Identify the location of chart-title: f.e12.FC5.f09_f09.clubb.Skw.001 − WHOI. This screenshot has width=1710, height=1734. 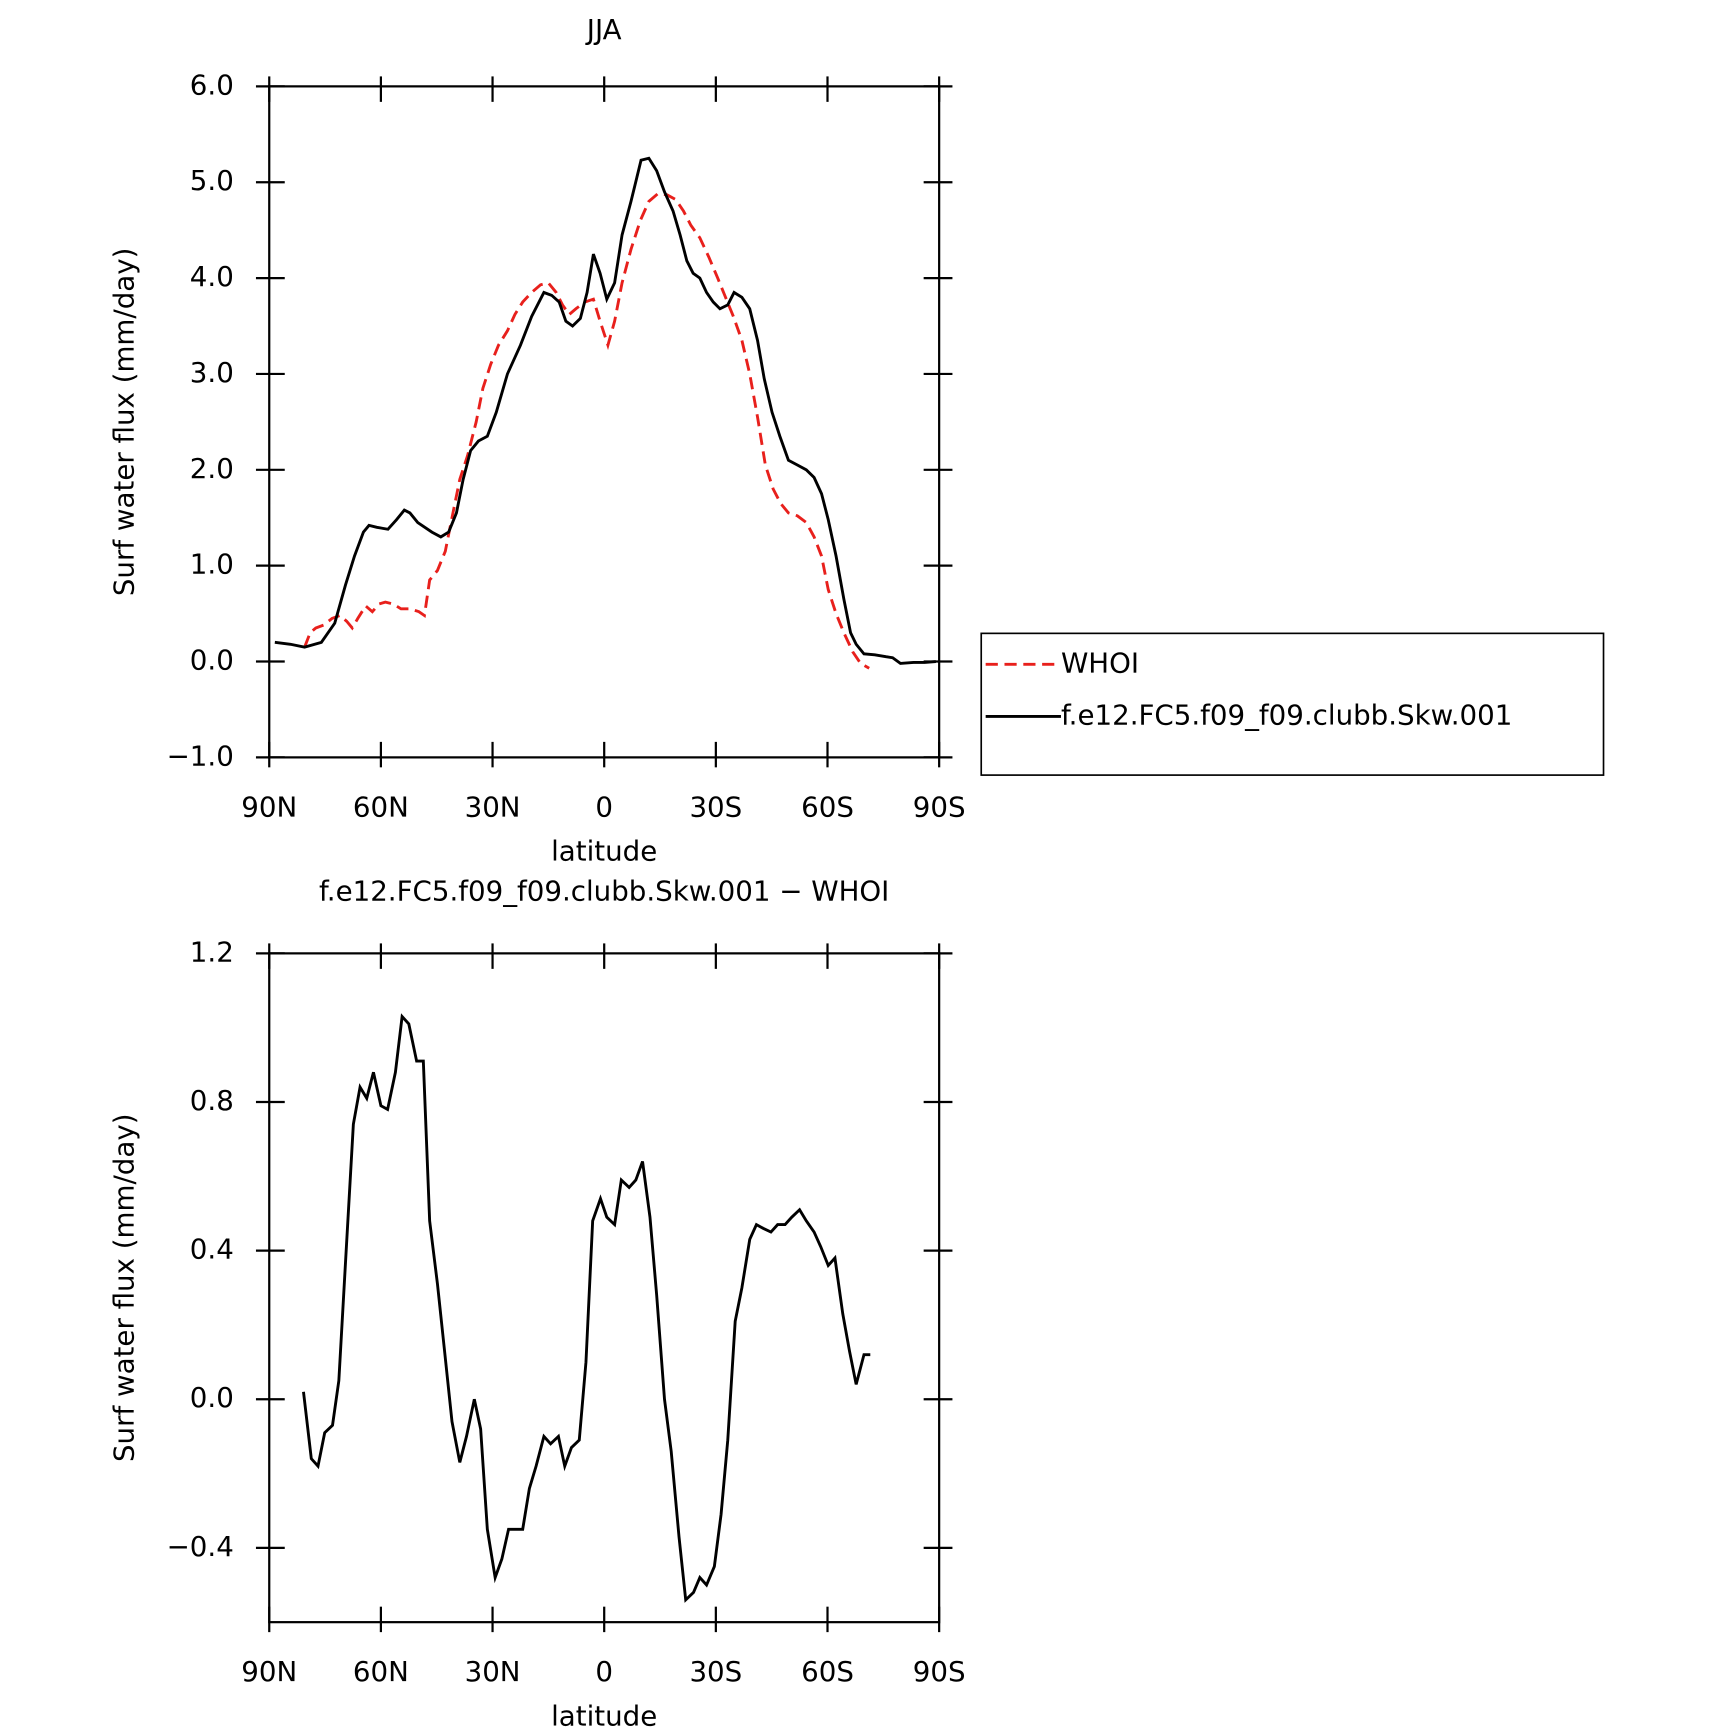
(604, 890).